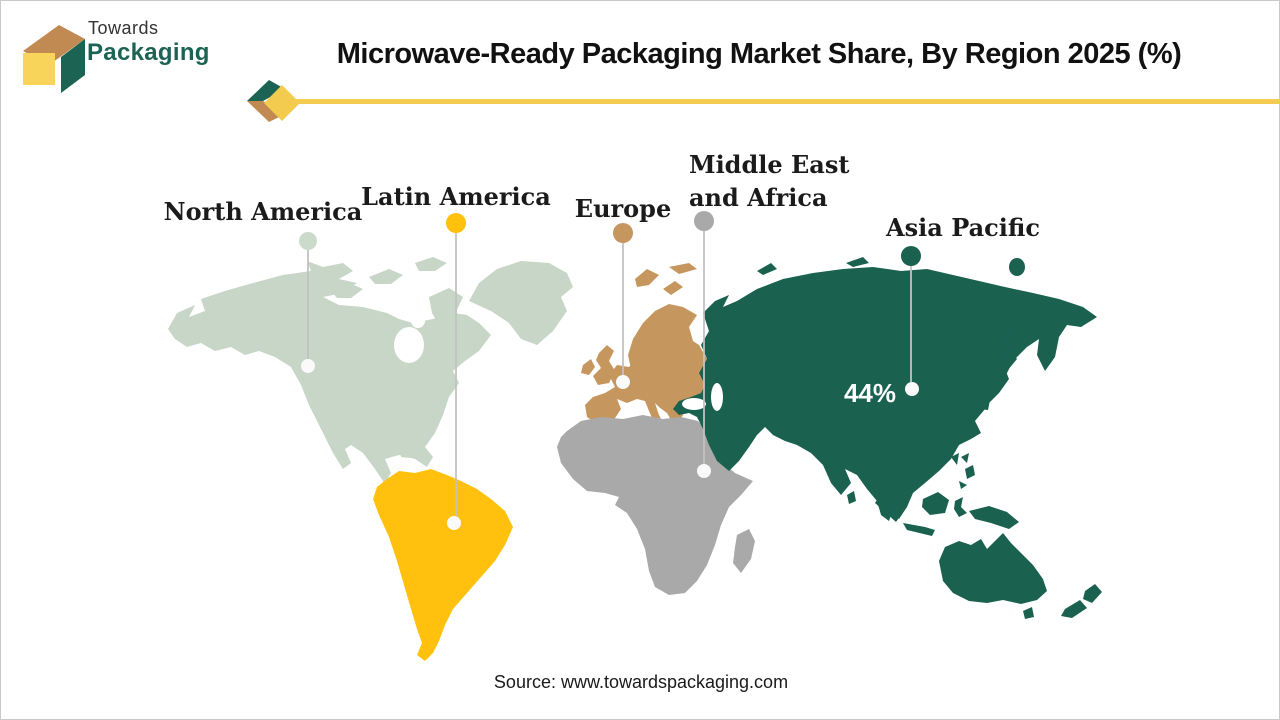 The height and width of the screenshot is (720, 1280). I want to click on north-america-dot, so click(308, 241).